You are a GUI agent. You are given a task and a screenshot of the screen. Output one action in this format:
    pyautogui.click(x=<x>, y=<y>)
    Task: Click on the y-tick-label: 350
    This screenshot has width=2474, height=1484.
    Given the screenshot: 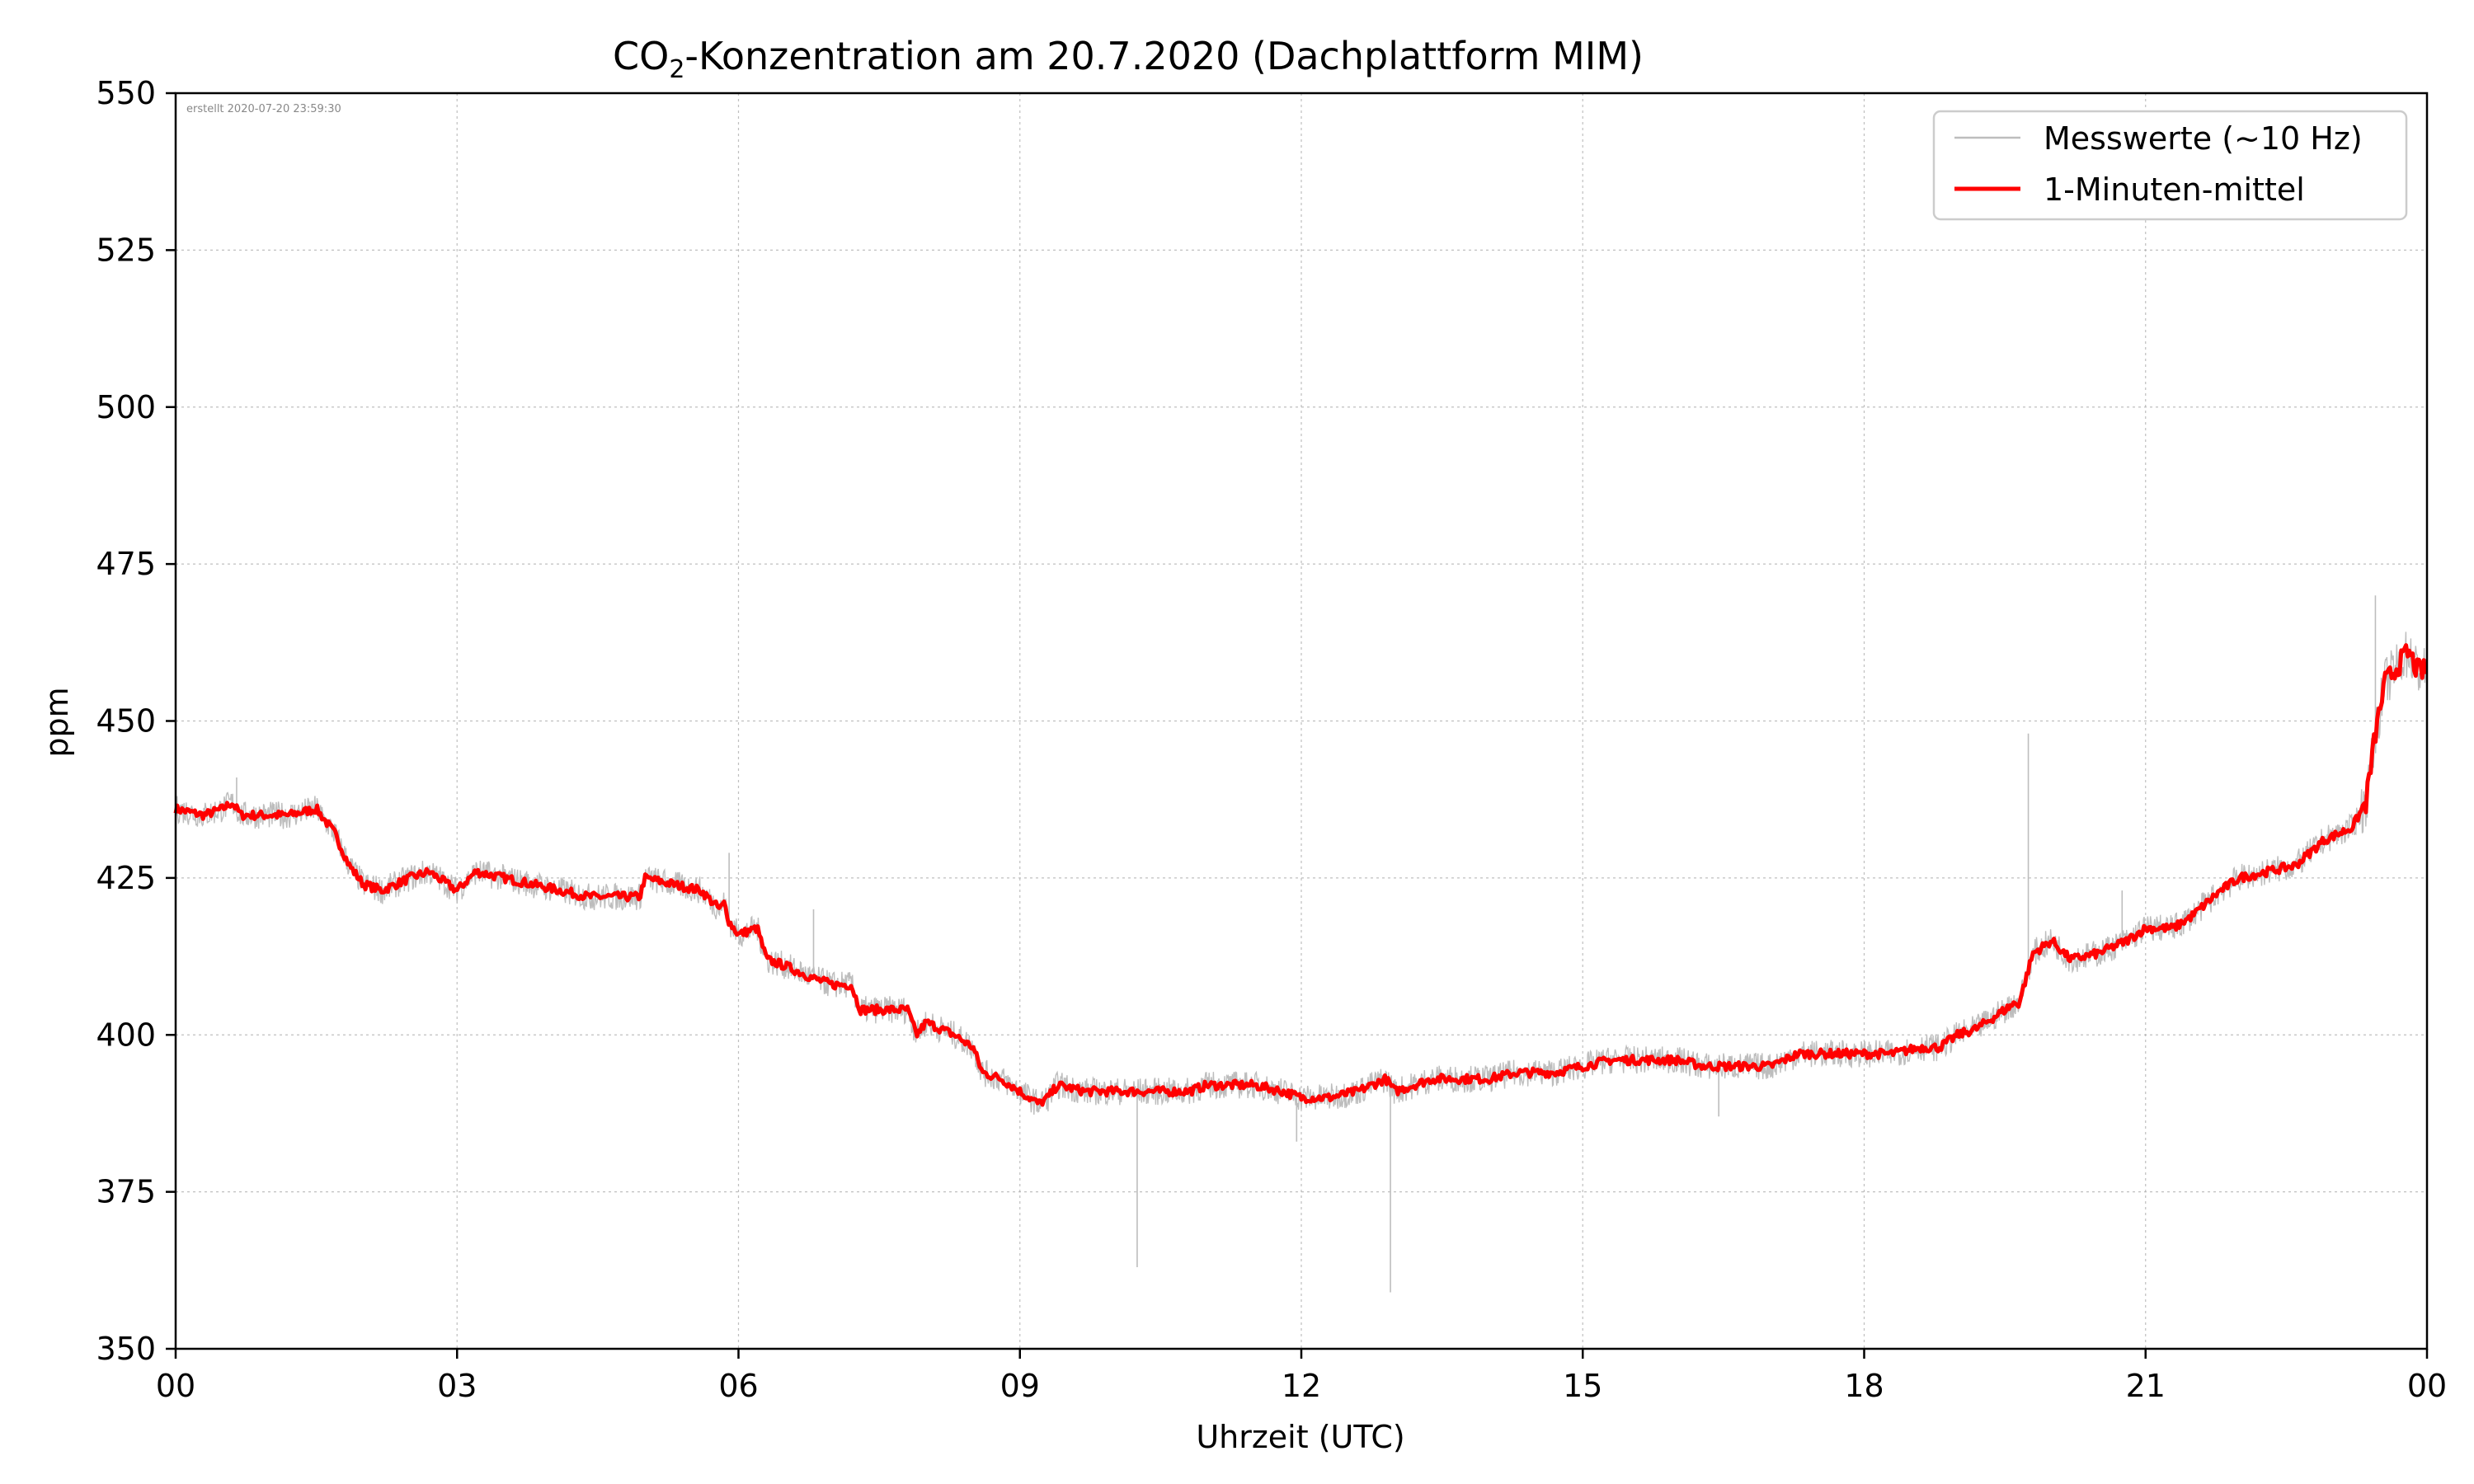 What is the action you would take?
    pyautogui.click(x=126, y=1349)
    